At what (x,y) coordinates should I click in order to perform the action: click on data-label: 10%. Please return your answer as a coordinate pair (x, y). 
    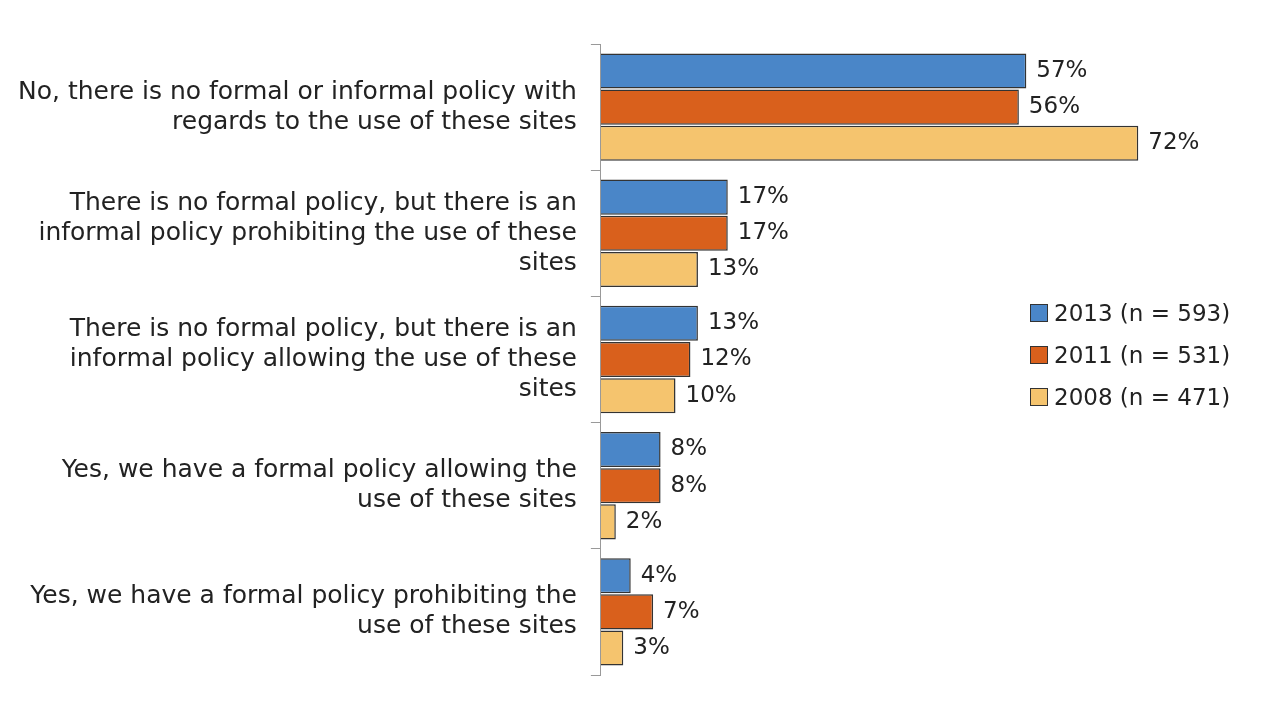
    Looking at the image, I should click on (711, 393).